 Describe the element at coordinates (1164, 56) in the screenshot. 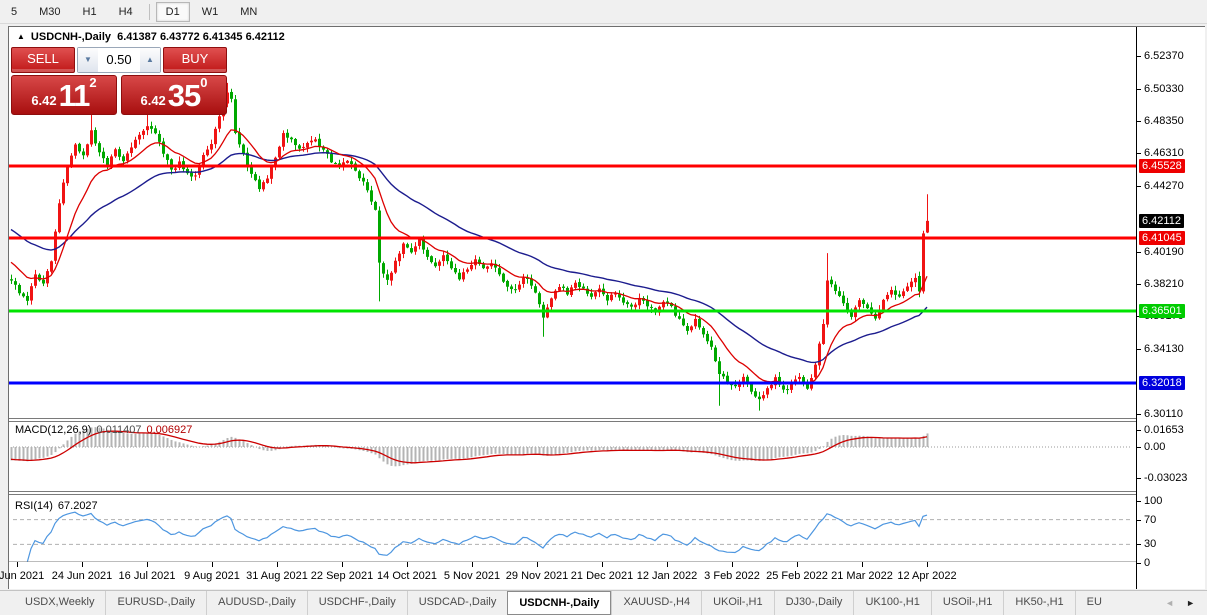

I see `price-axis-label: 6.52370` at that location.